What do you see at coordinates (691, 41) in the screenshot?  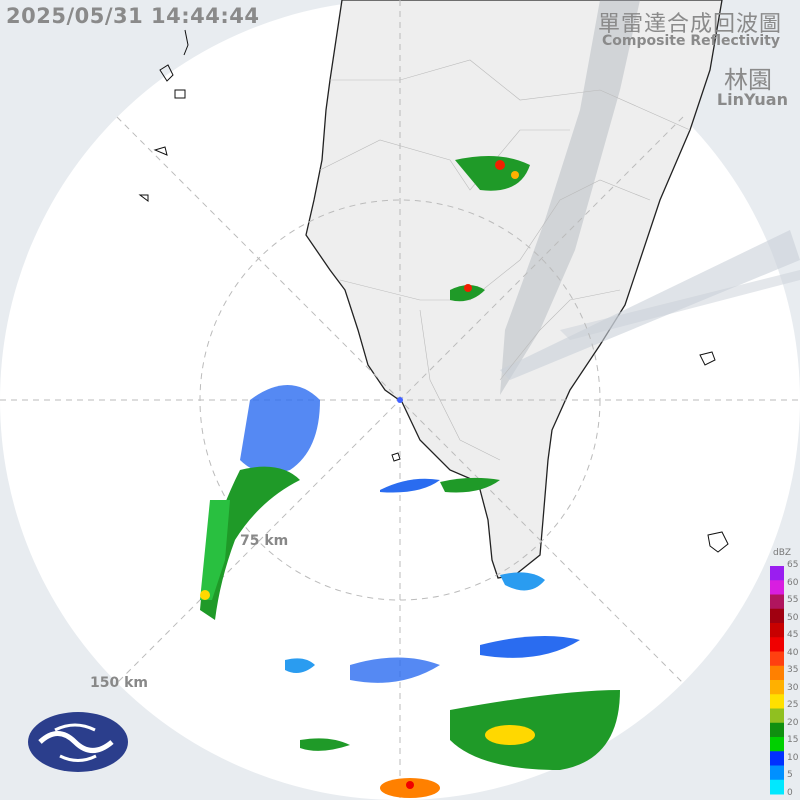 I see `title-en: Composite Reflectivity` at bounding box center [691, 41].